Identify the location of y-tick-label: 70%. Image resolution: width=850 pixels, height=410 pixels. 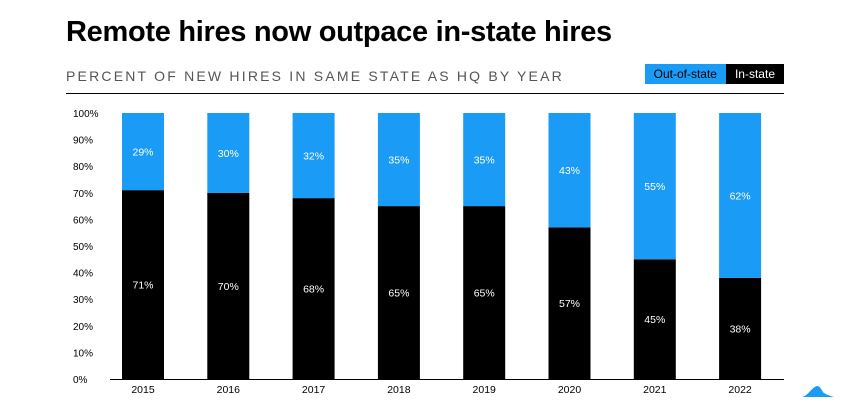
(83, 194).